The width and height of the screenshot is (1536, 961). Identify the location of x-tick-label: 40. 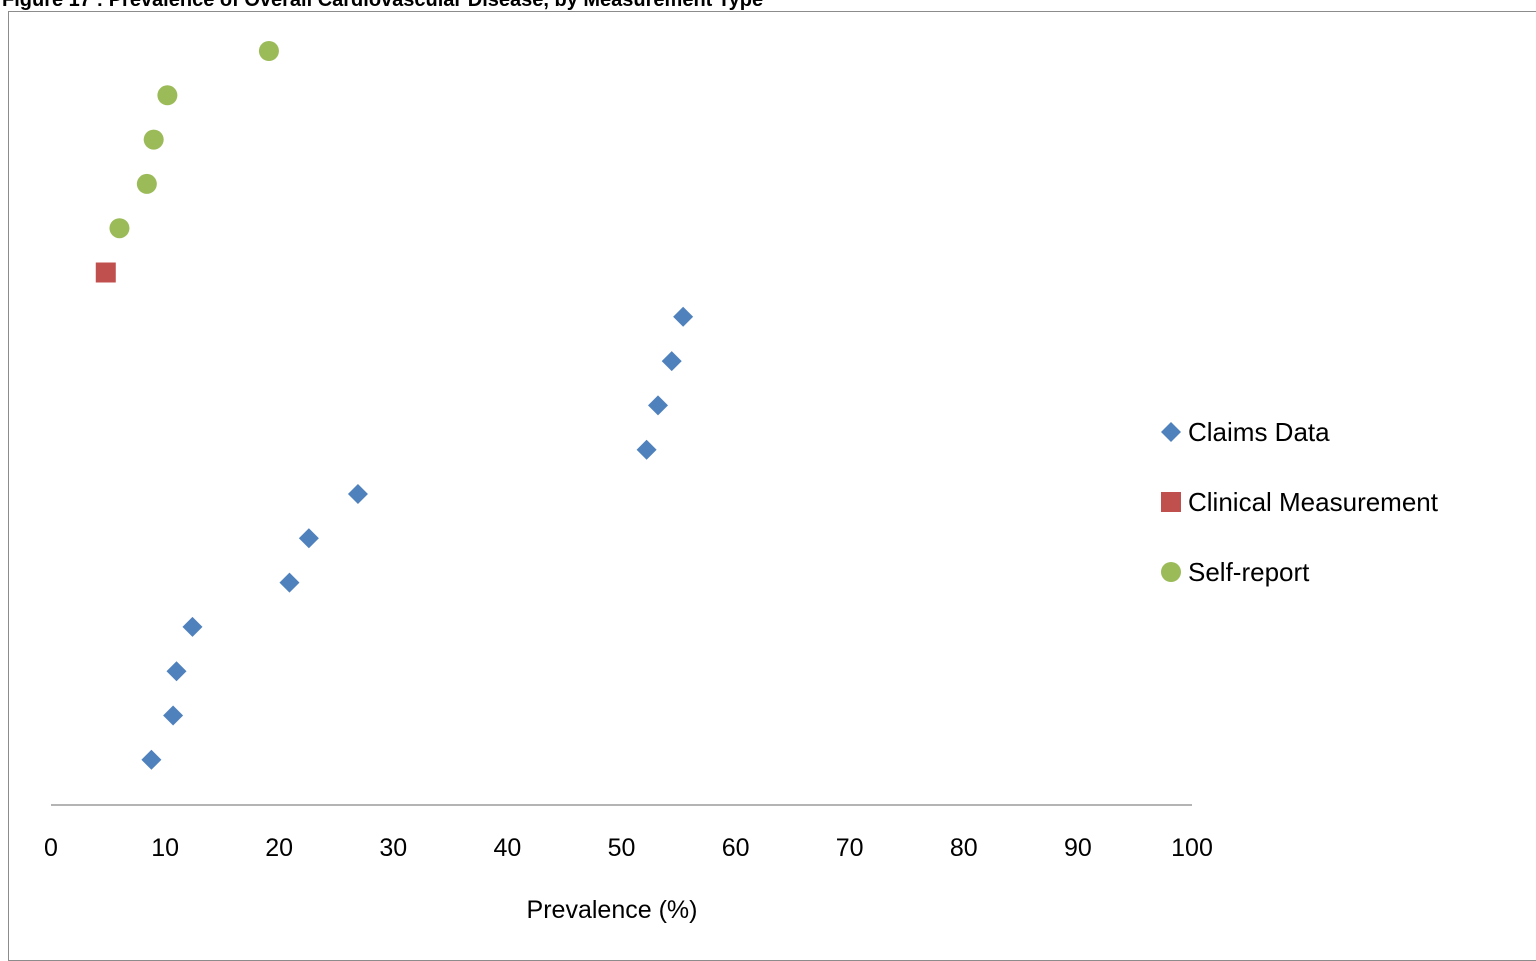
(507, 848).